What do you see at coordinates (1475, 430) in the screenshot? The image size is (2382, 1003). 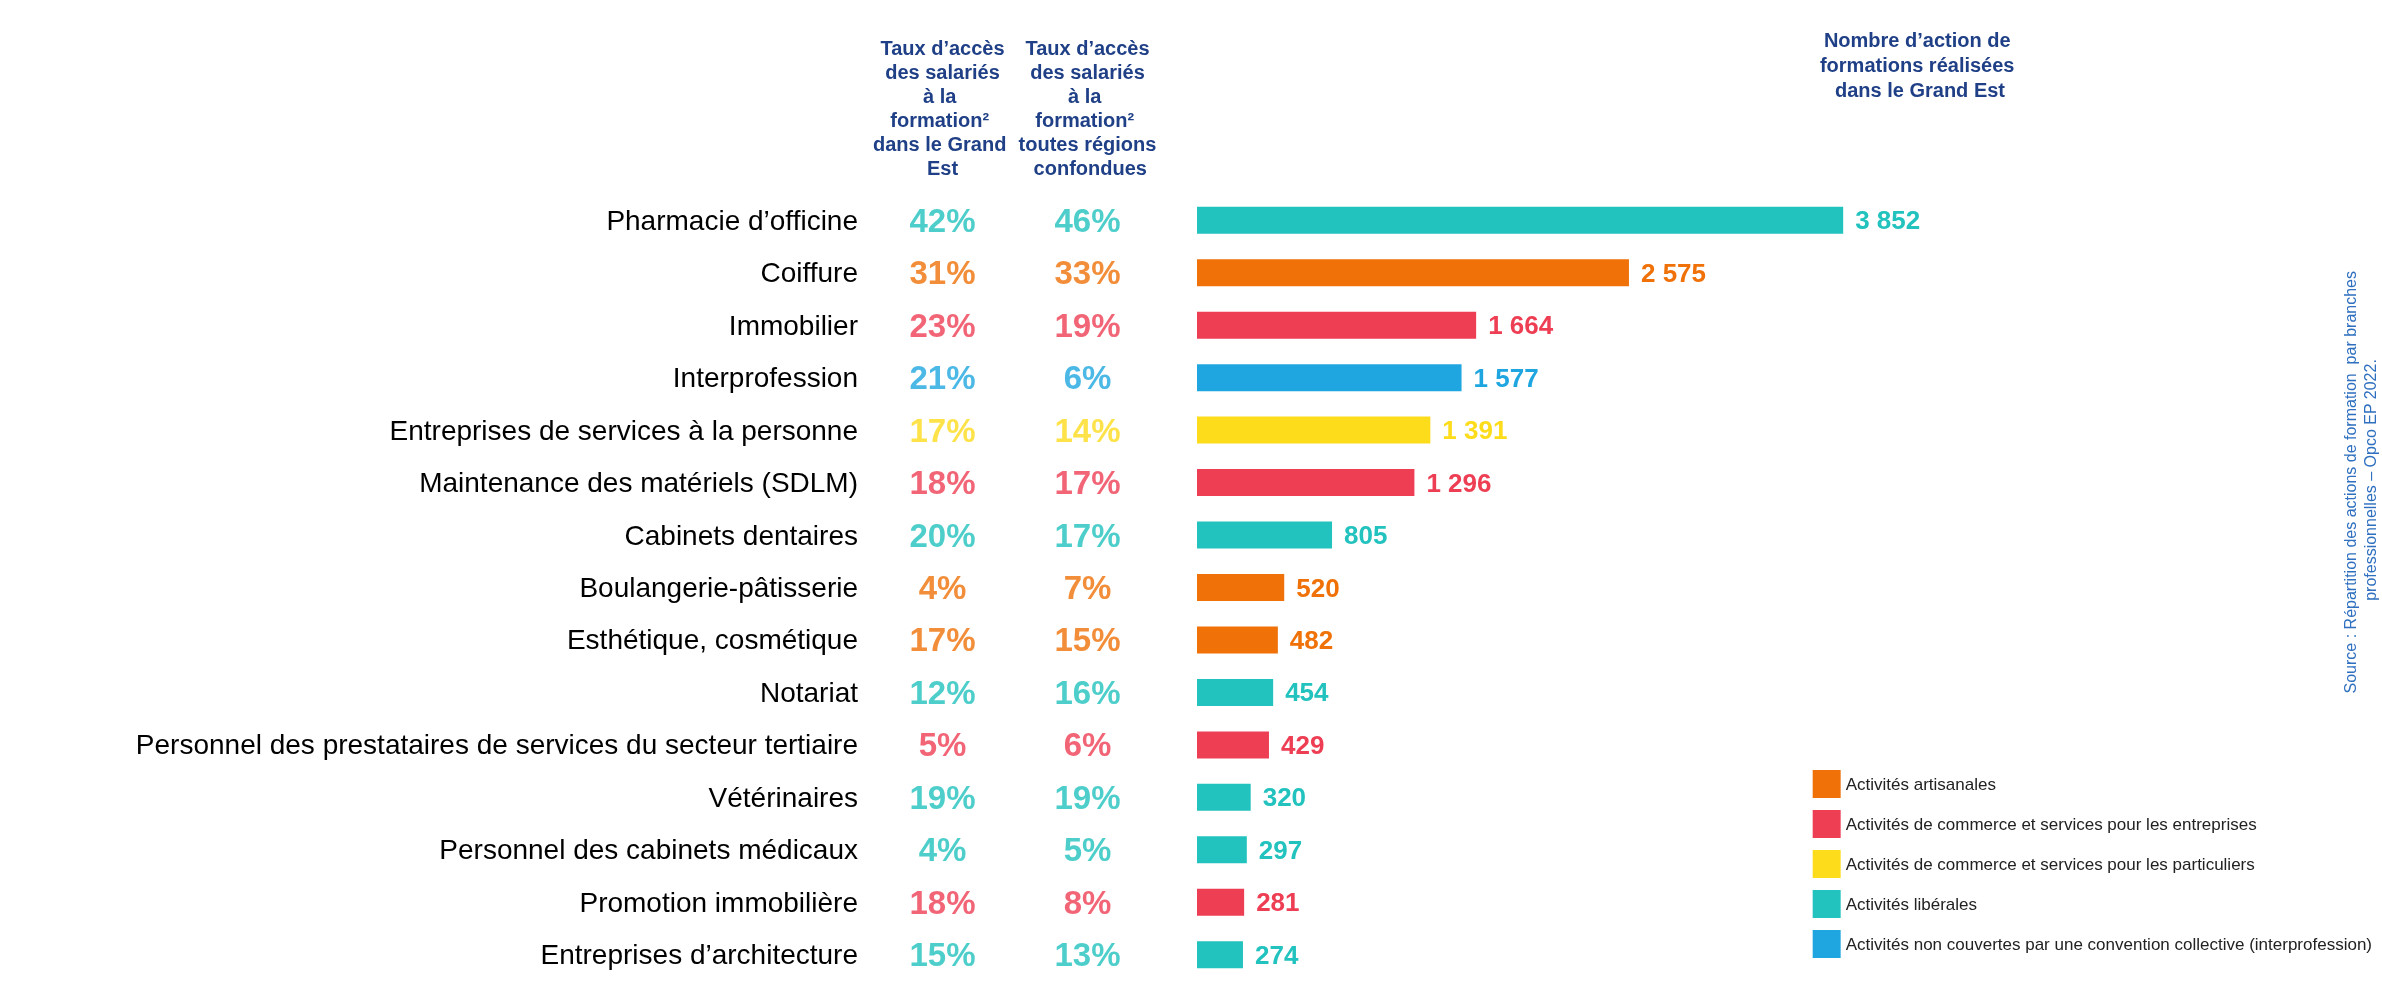 I see `data-label: 1 391` at bounding box center [1475, 430].